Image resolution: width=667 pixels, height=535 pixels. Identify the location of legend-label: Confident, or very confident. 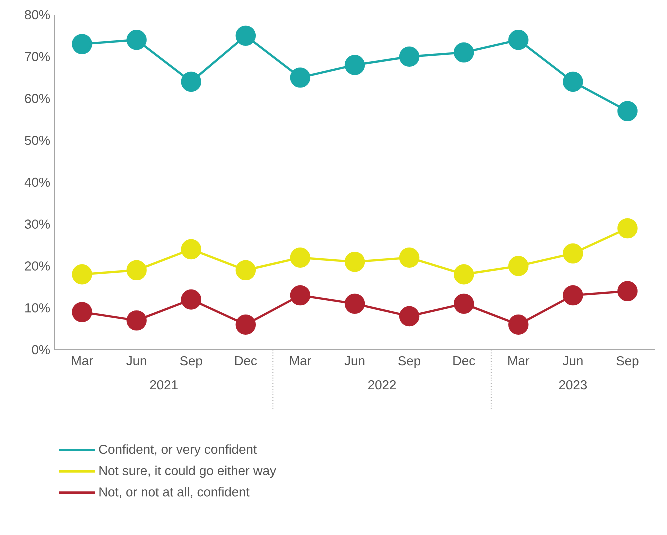
(178, 450).